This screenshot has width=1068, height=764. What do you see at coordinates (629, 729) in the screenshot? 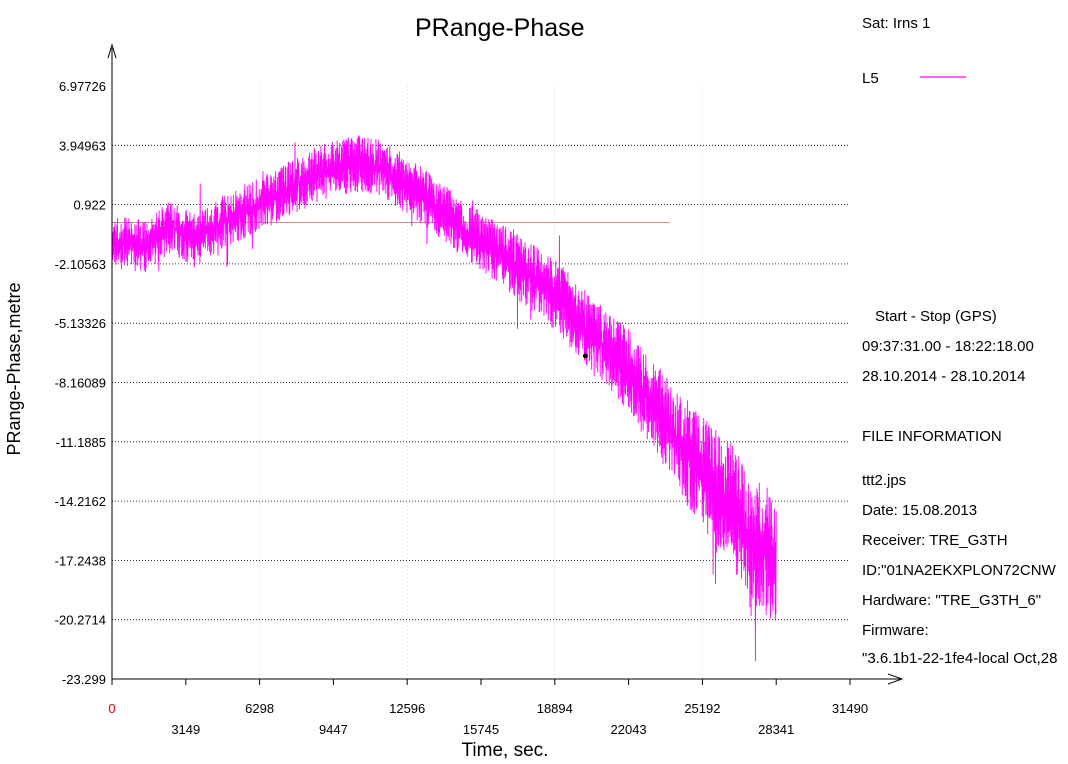
I see `x-tick-label: 22043` at bounding box center [629, 729].